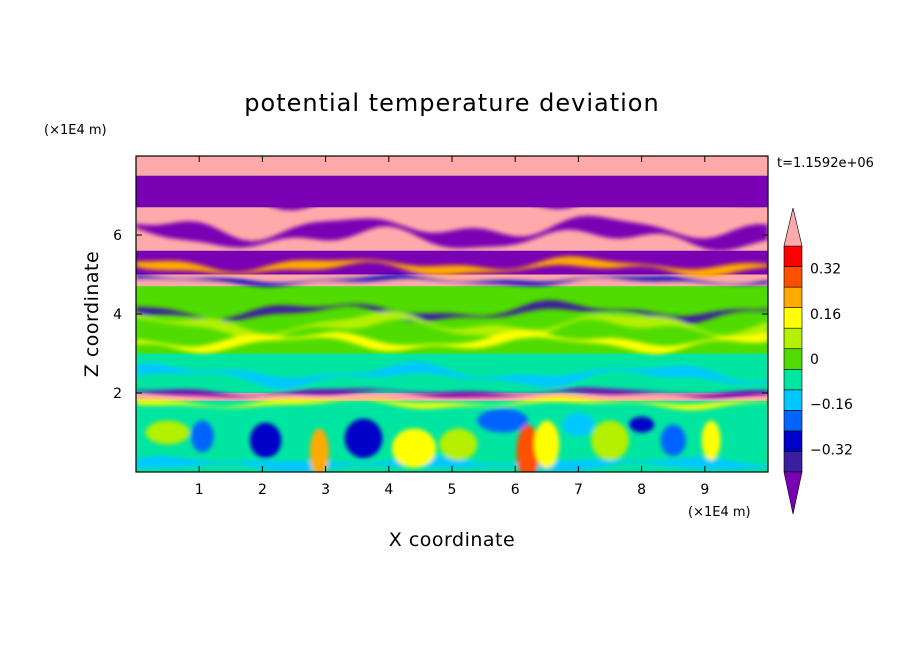  I want to click on time-label: t=1.1592e+06, so click(825, 163).